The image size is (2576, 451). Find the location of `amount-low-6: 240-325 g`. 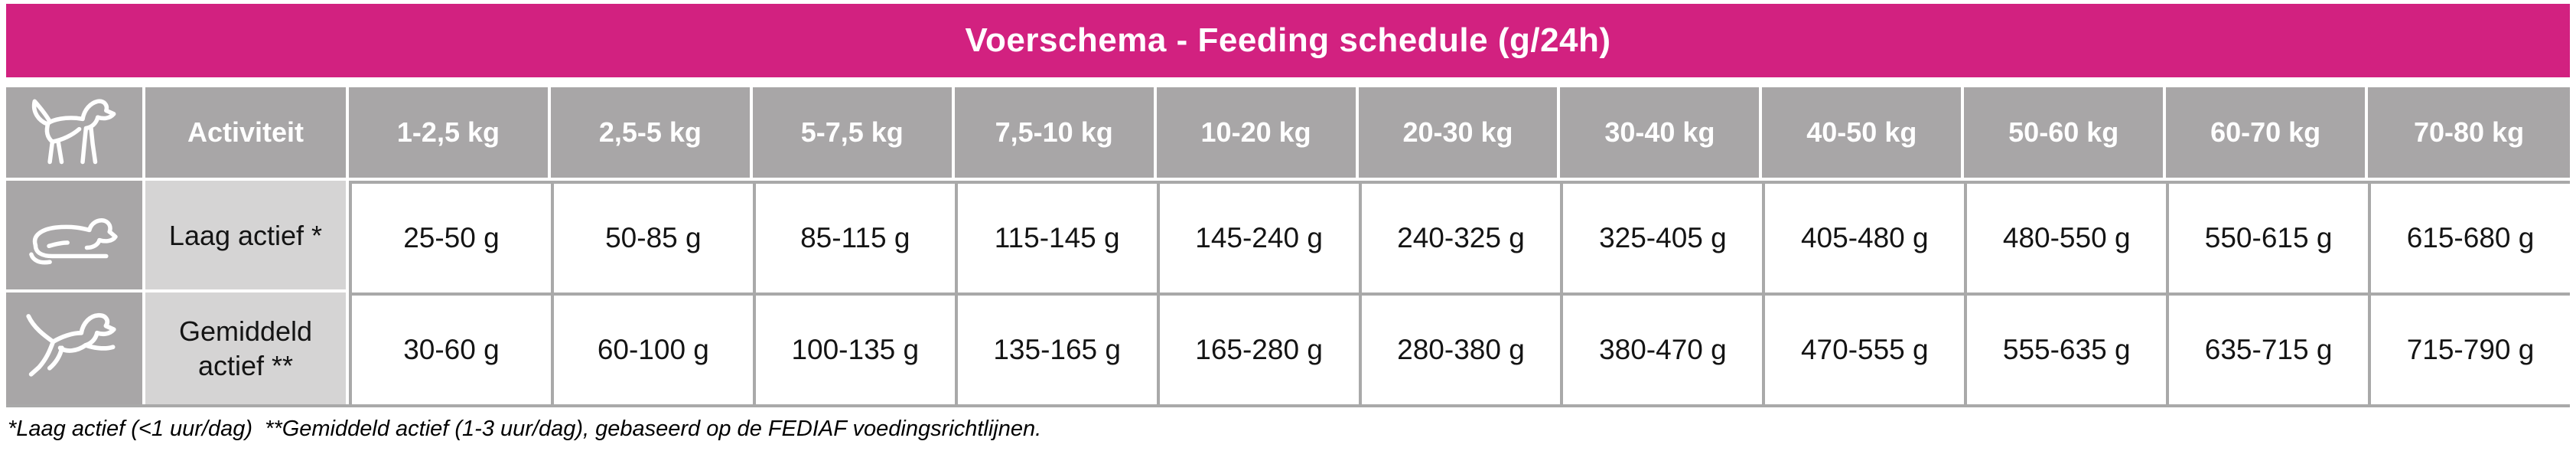

amount-low-6: 240-325 g is located at coordinates (1460, 236).